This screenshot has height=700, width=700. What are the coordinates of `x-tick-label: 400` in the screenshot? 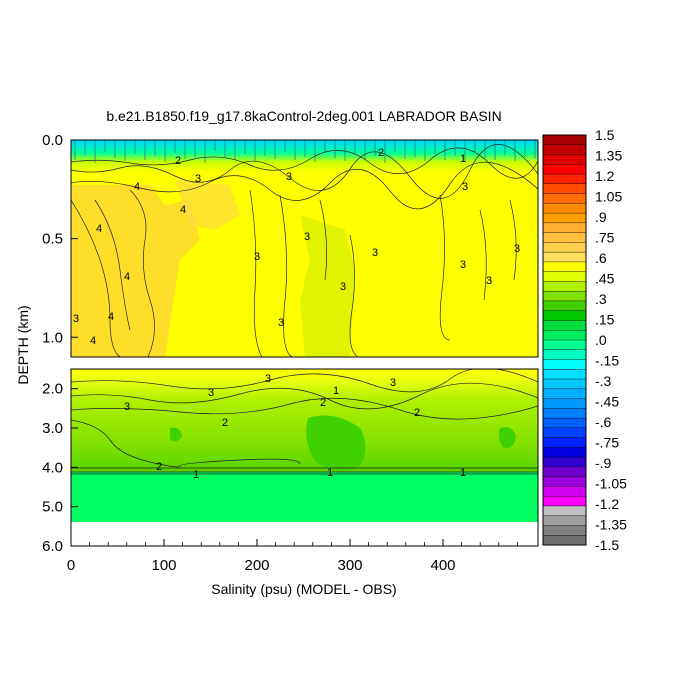 It's located at (442, 565).